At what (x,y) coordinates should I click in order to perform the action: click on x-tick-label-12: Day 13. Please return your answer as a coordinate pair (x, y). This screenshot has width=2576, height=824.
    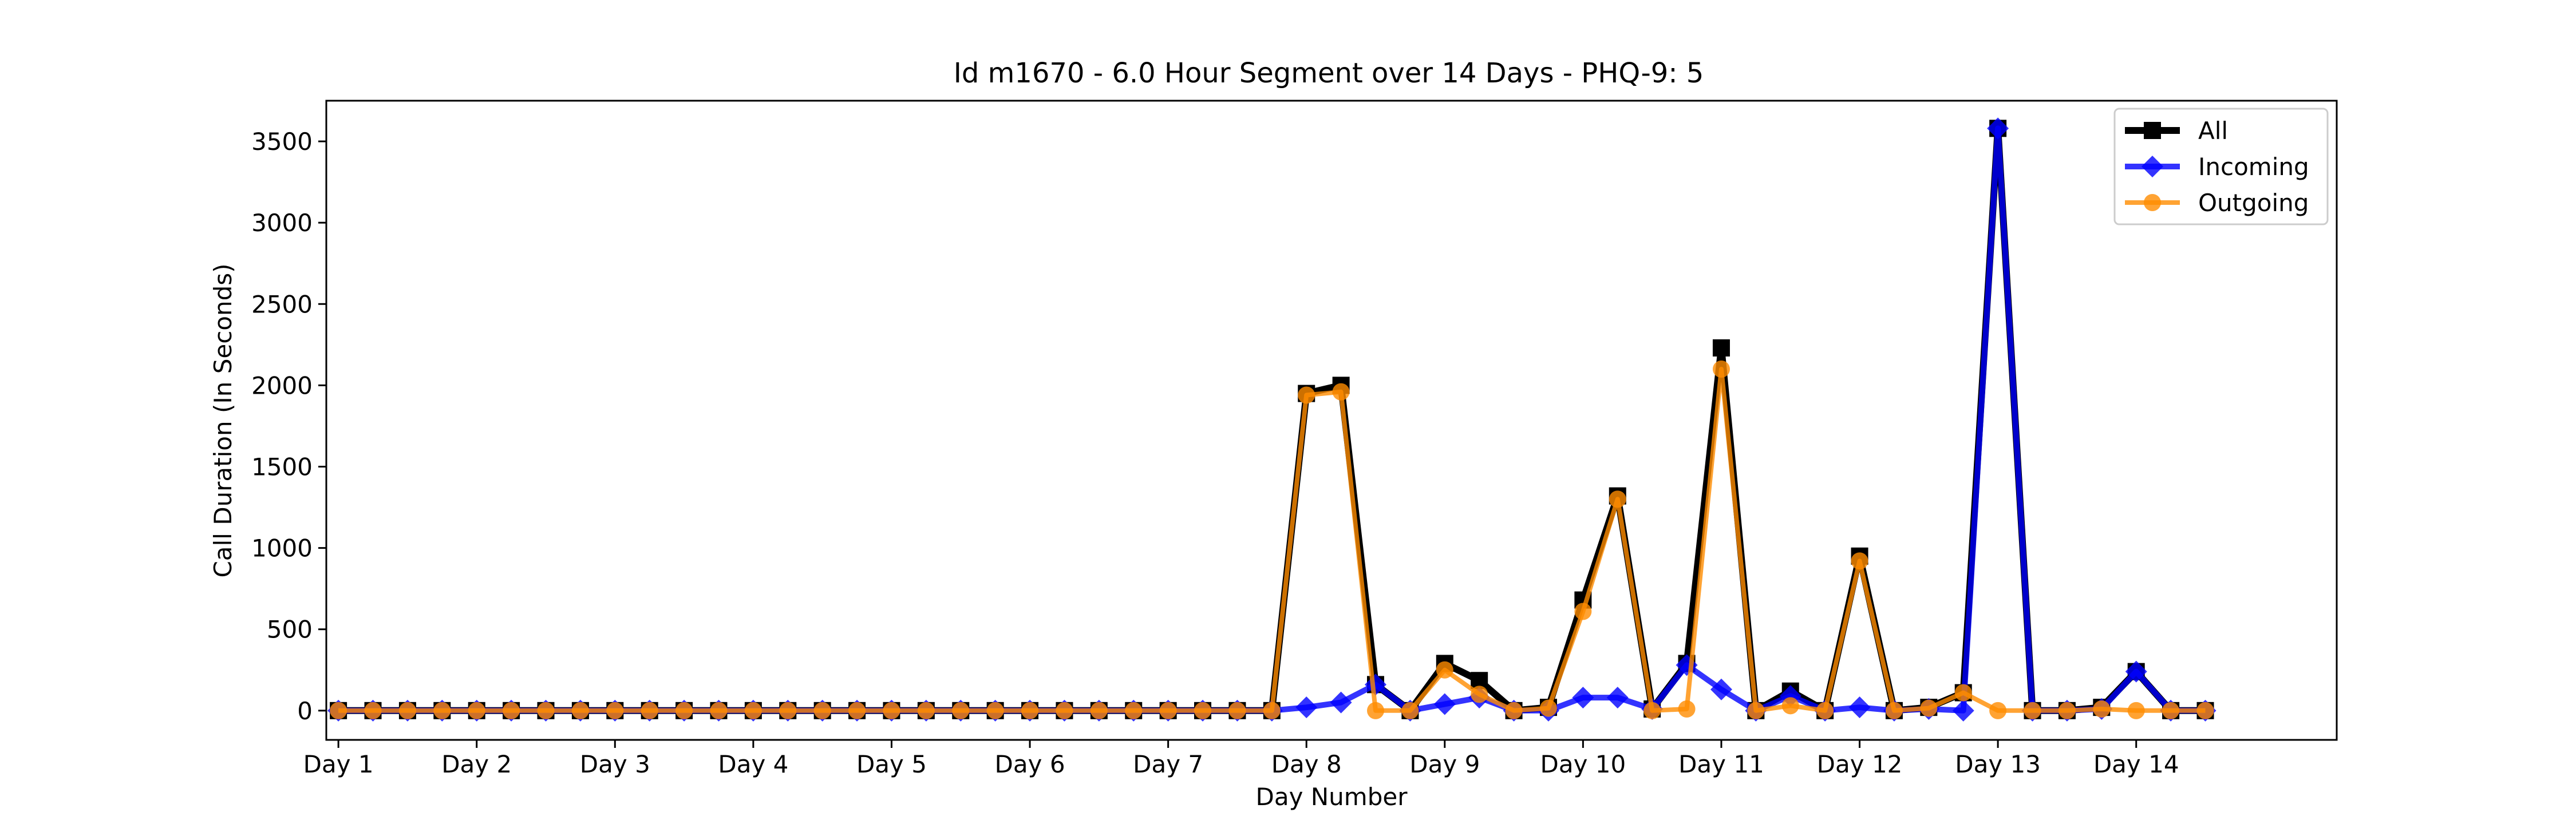
    Looking at the image, I should click on (1998, 764).